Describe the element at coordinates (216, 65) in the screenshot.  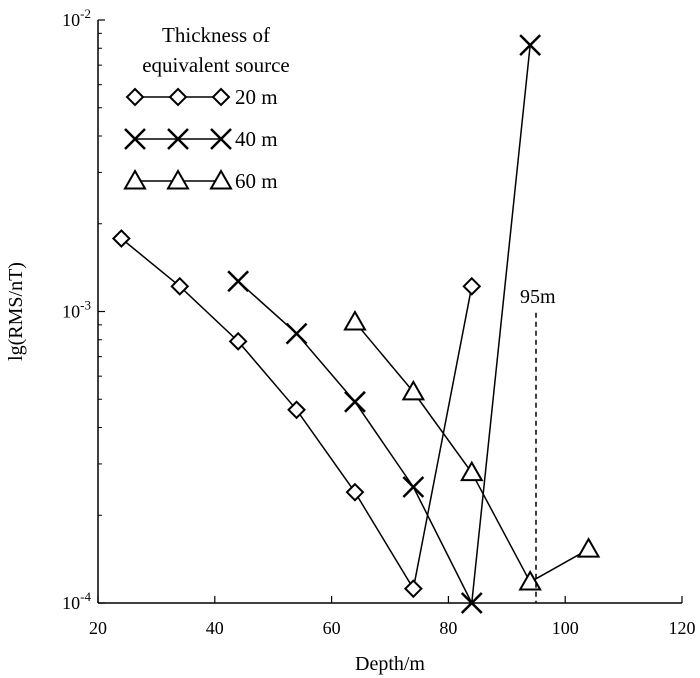
I see `legend-title-line: equivalent source` at that location.